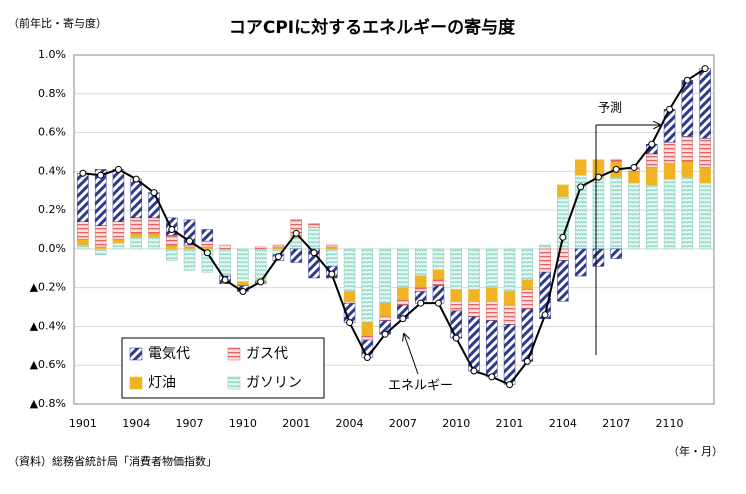  I want to click on forecast-label: 予測, so click(610, 108).